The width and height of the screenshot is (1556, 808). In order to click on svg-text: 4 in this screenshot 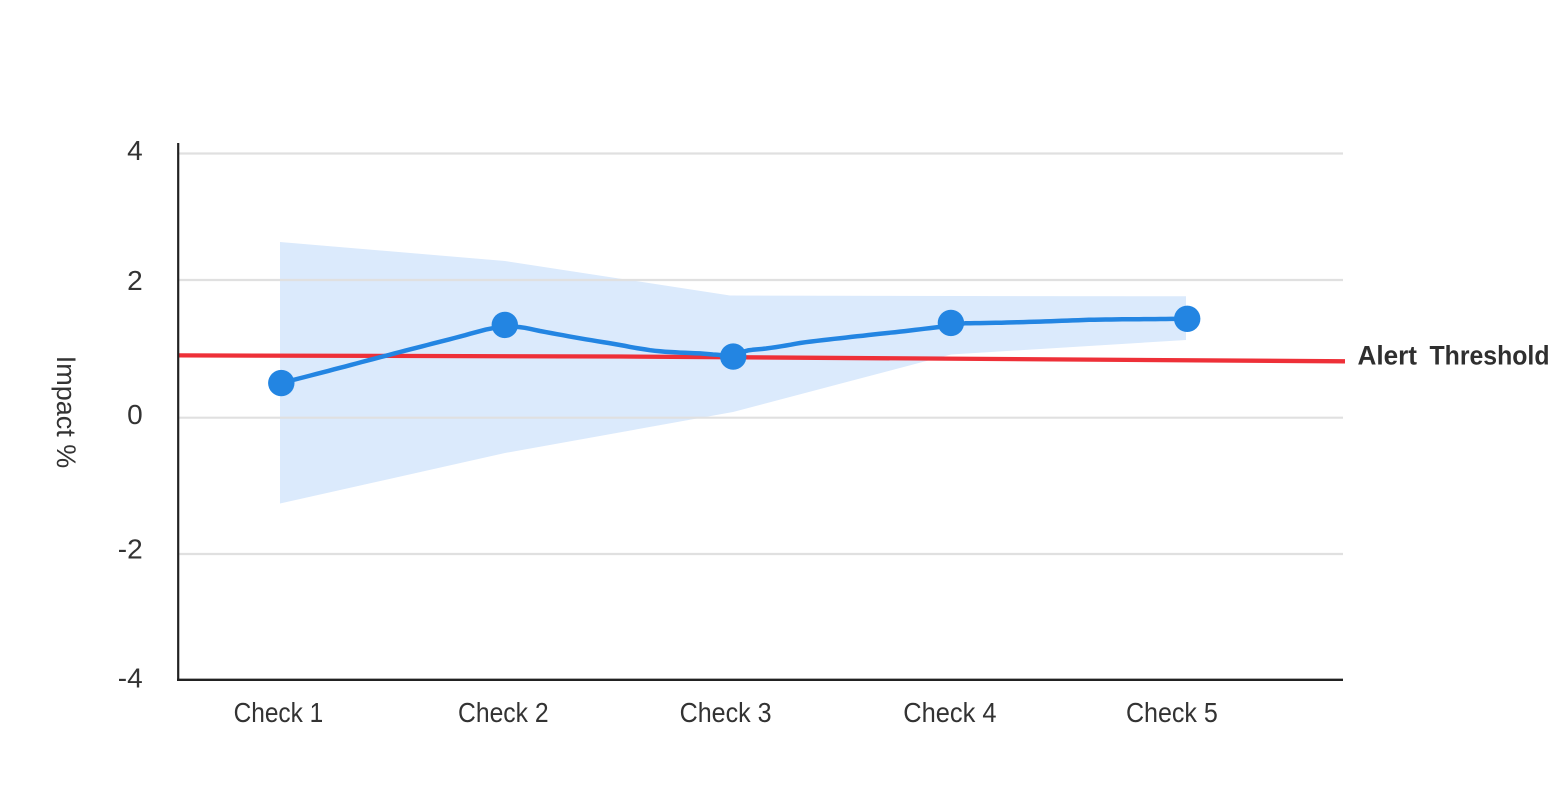, I will do `click(135, 150)`.